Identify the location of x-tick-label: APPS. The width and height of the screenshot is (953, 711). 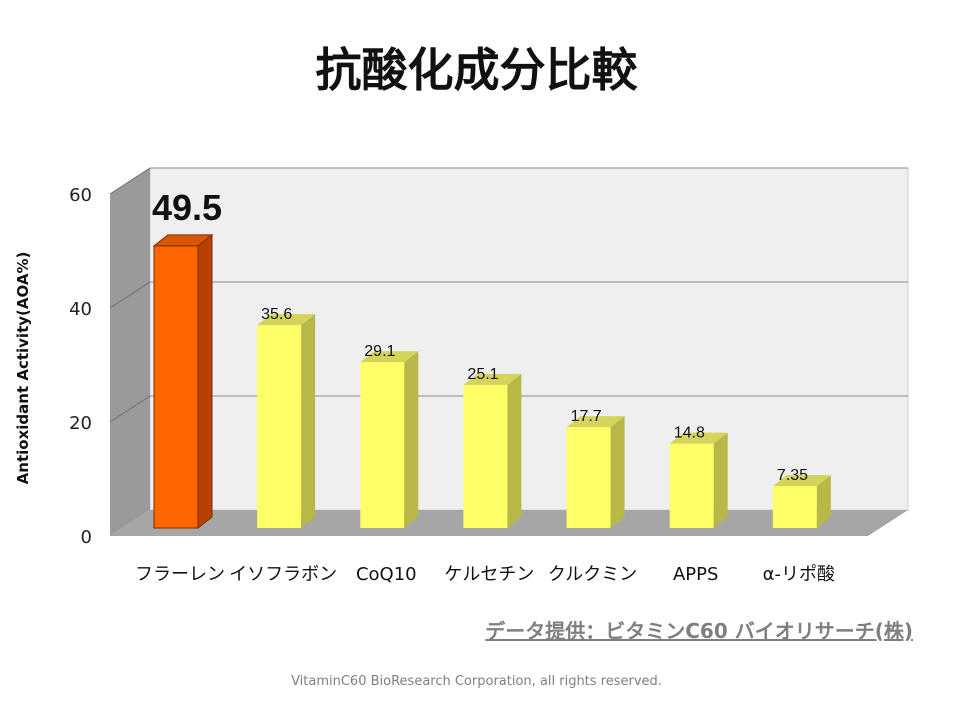
(695, 574).